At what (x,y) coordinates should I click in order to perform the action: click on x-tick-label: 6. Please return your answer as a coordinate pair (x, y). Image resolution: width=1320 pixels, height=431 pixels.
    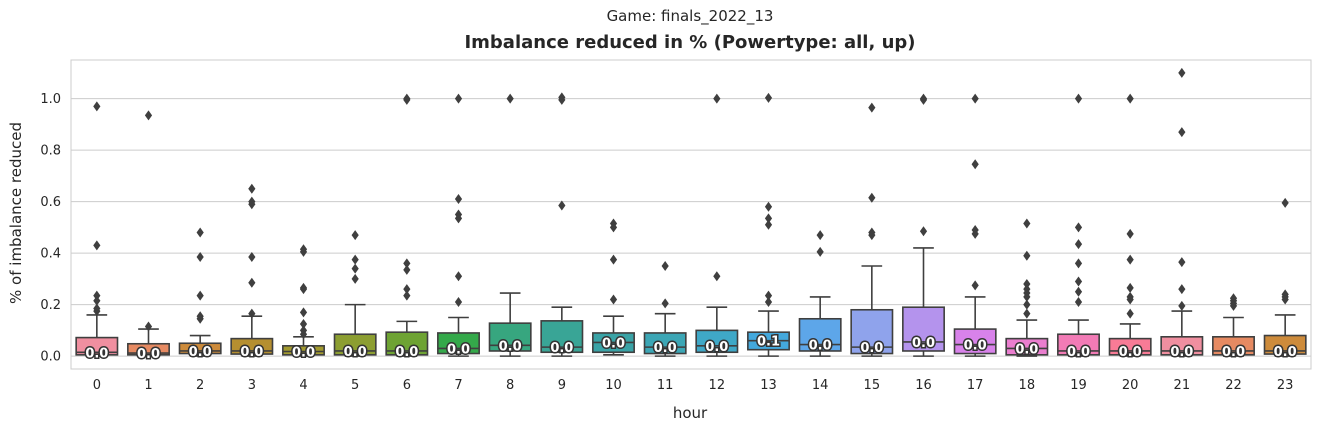
    Looking at the image, I should click on (407, 385).